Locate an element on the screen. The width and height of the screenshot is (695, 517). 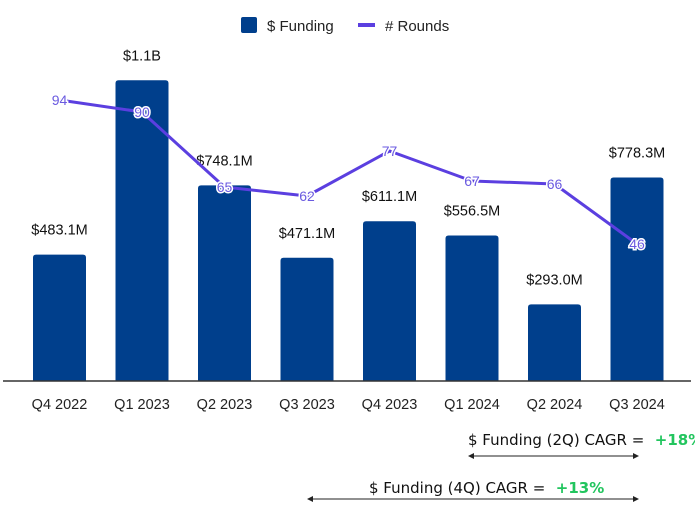
x-tick-label: Q3 2023 is located at coordinates (307, 405).